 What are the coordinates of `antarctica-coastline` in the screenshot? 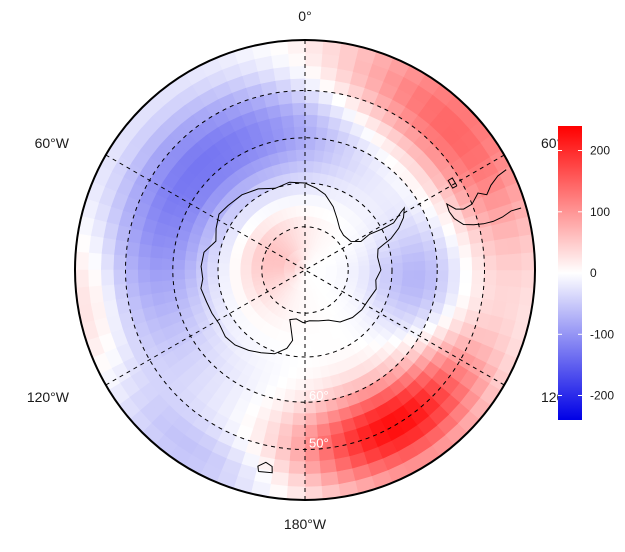 It's located at (302, 268).